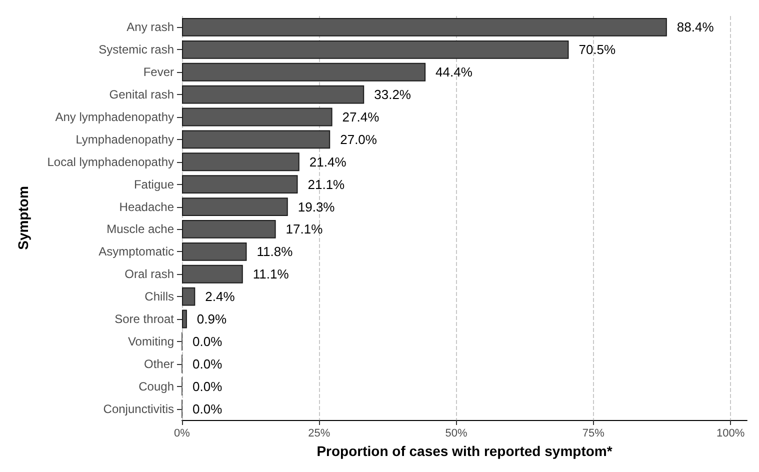  Describe the element at coordinates (305, 229) in the screenshot. I see `data-label: 17.1%` at that location.